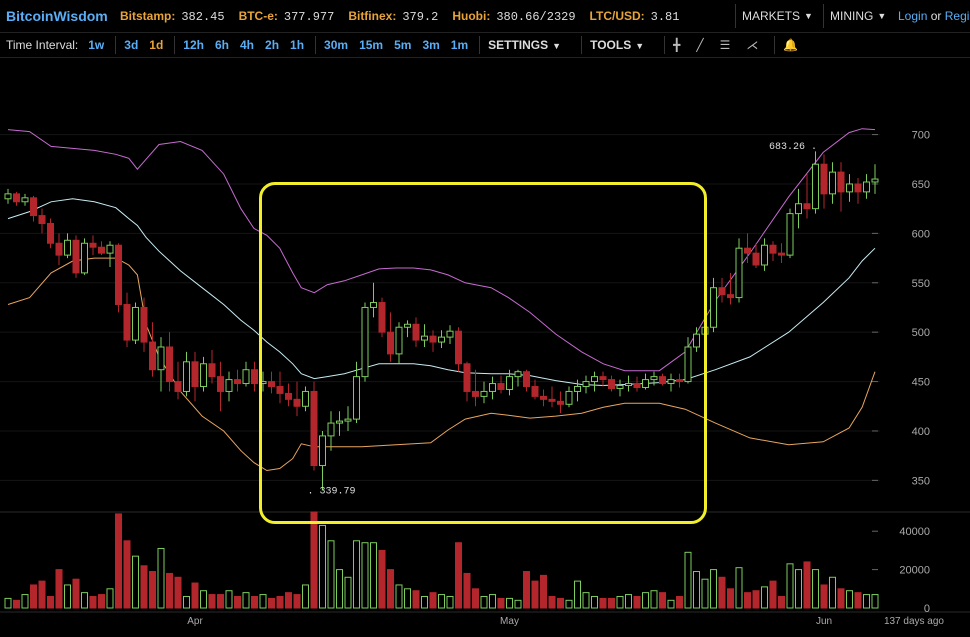  What do you see at coordinates (725, 45) in the screenshot?
I see `horizontal-lines-icon: ☰` at bounding box center [725, 45].